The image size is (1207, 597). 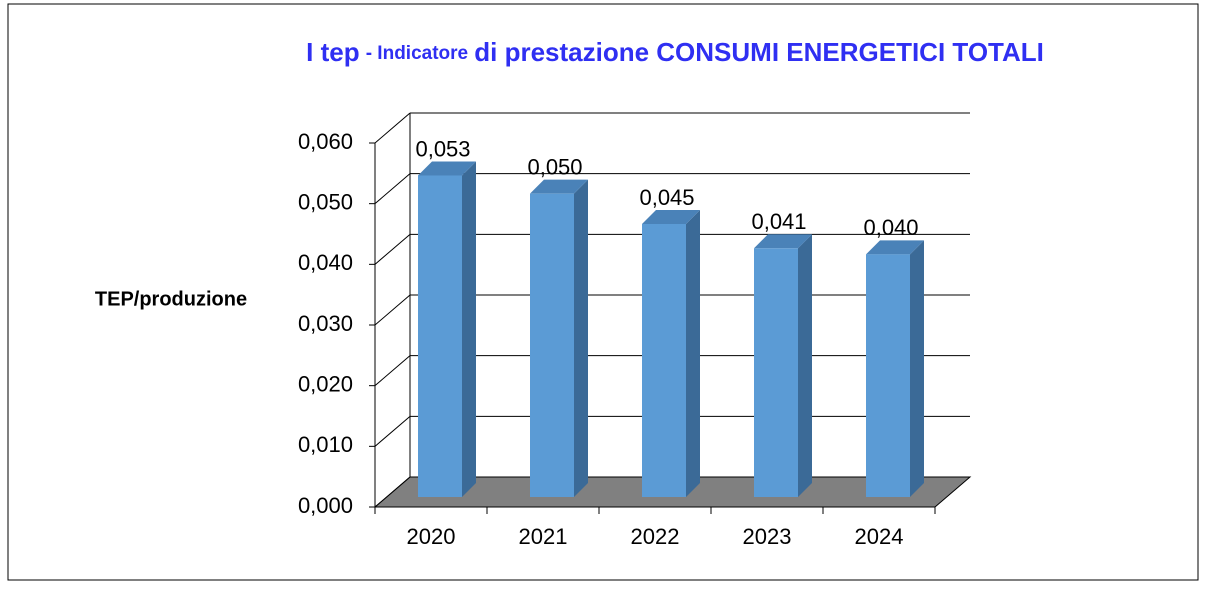 What do you see at coordinates (655, 536) in the screenshot?
I see `x-tick-label: 2022` at bounding box center [655, 536].